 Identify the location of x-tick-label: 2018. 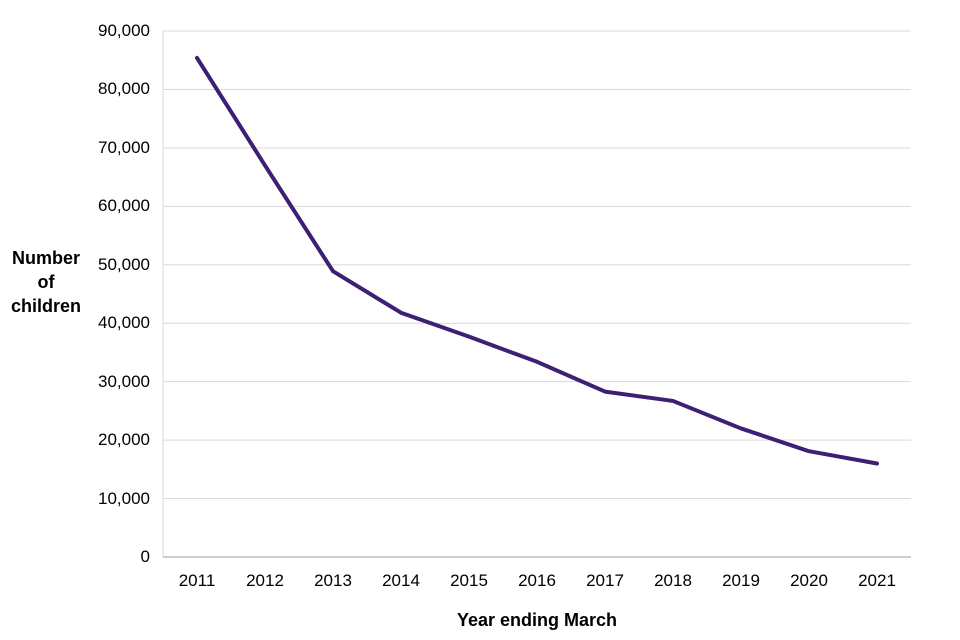
(673, 580).